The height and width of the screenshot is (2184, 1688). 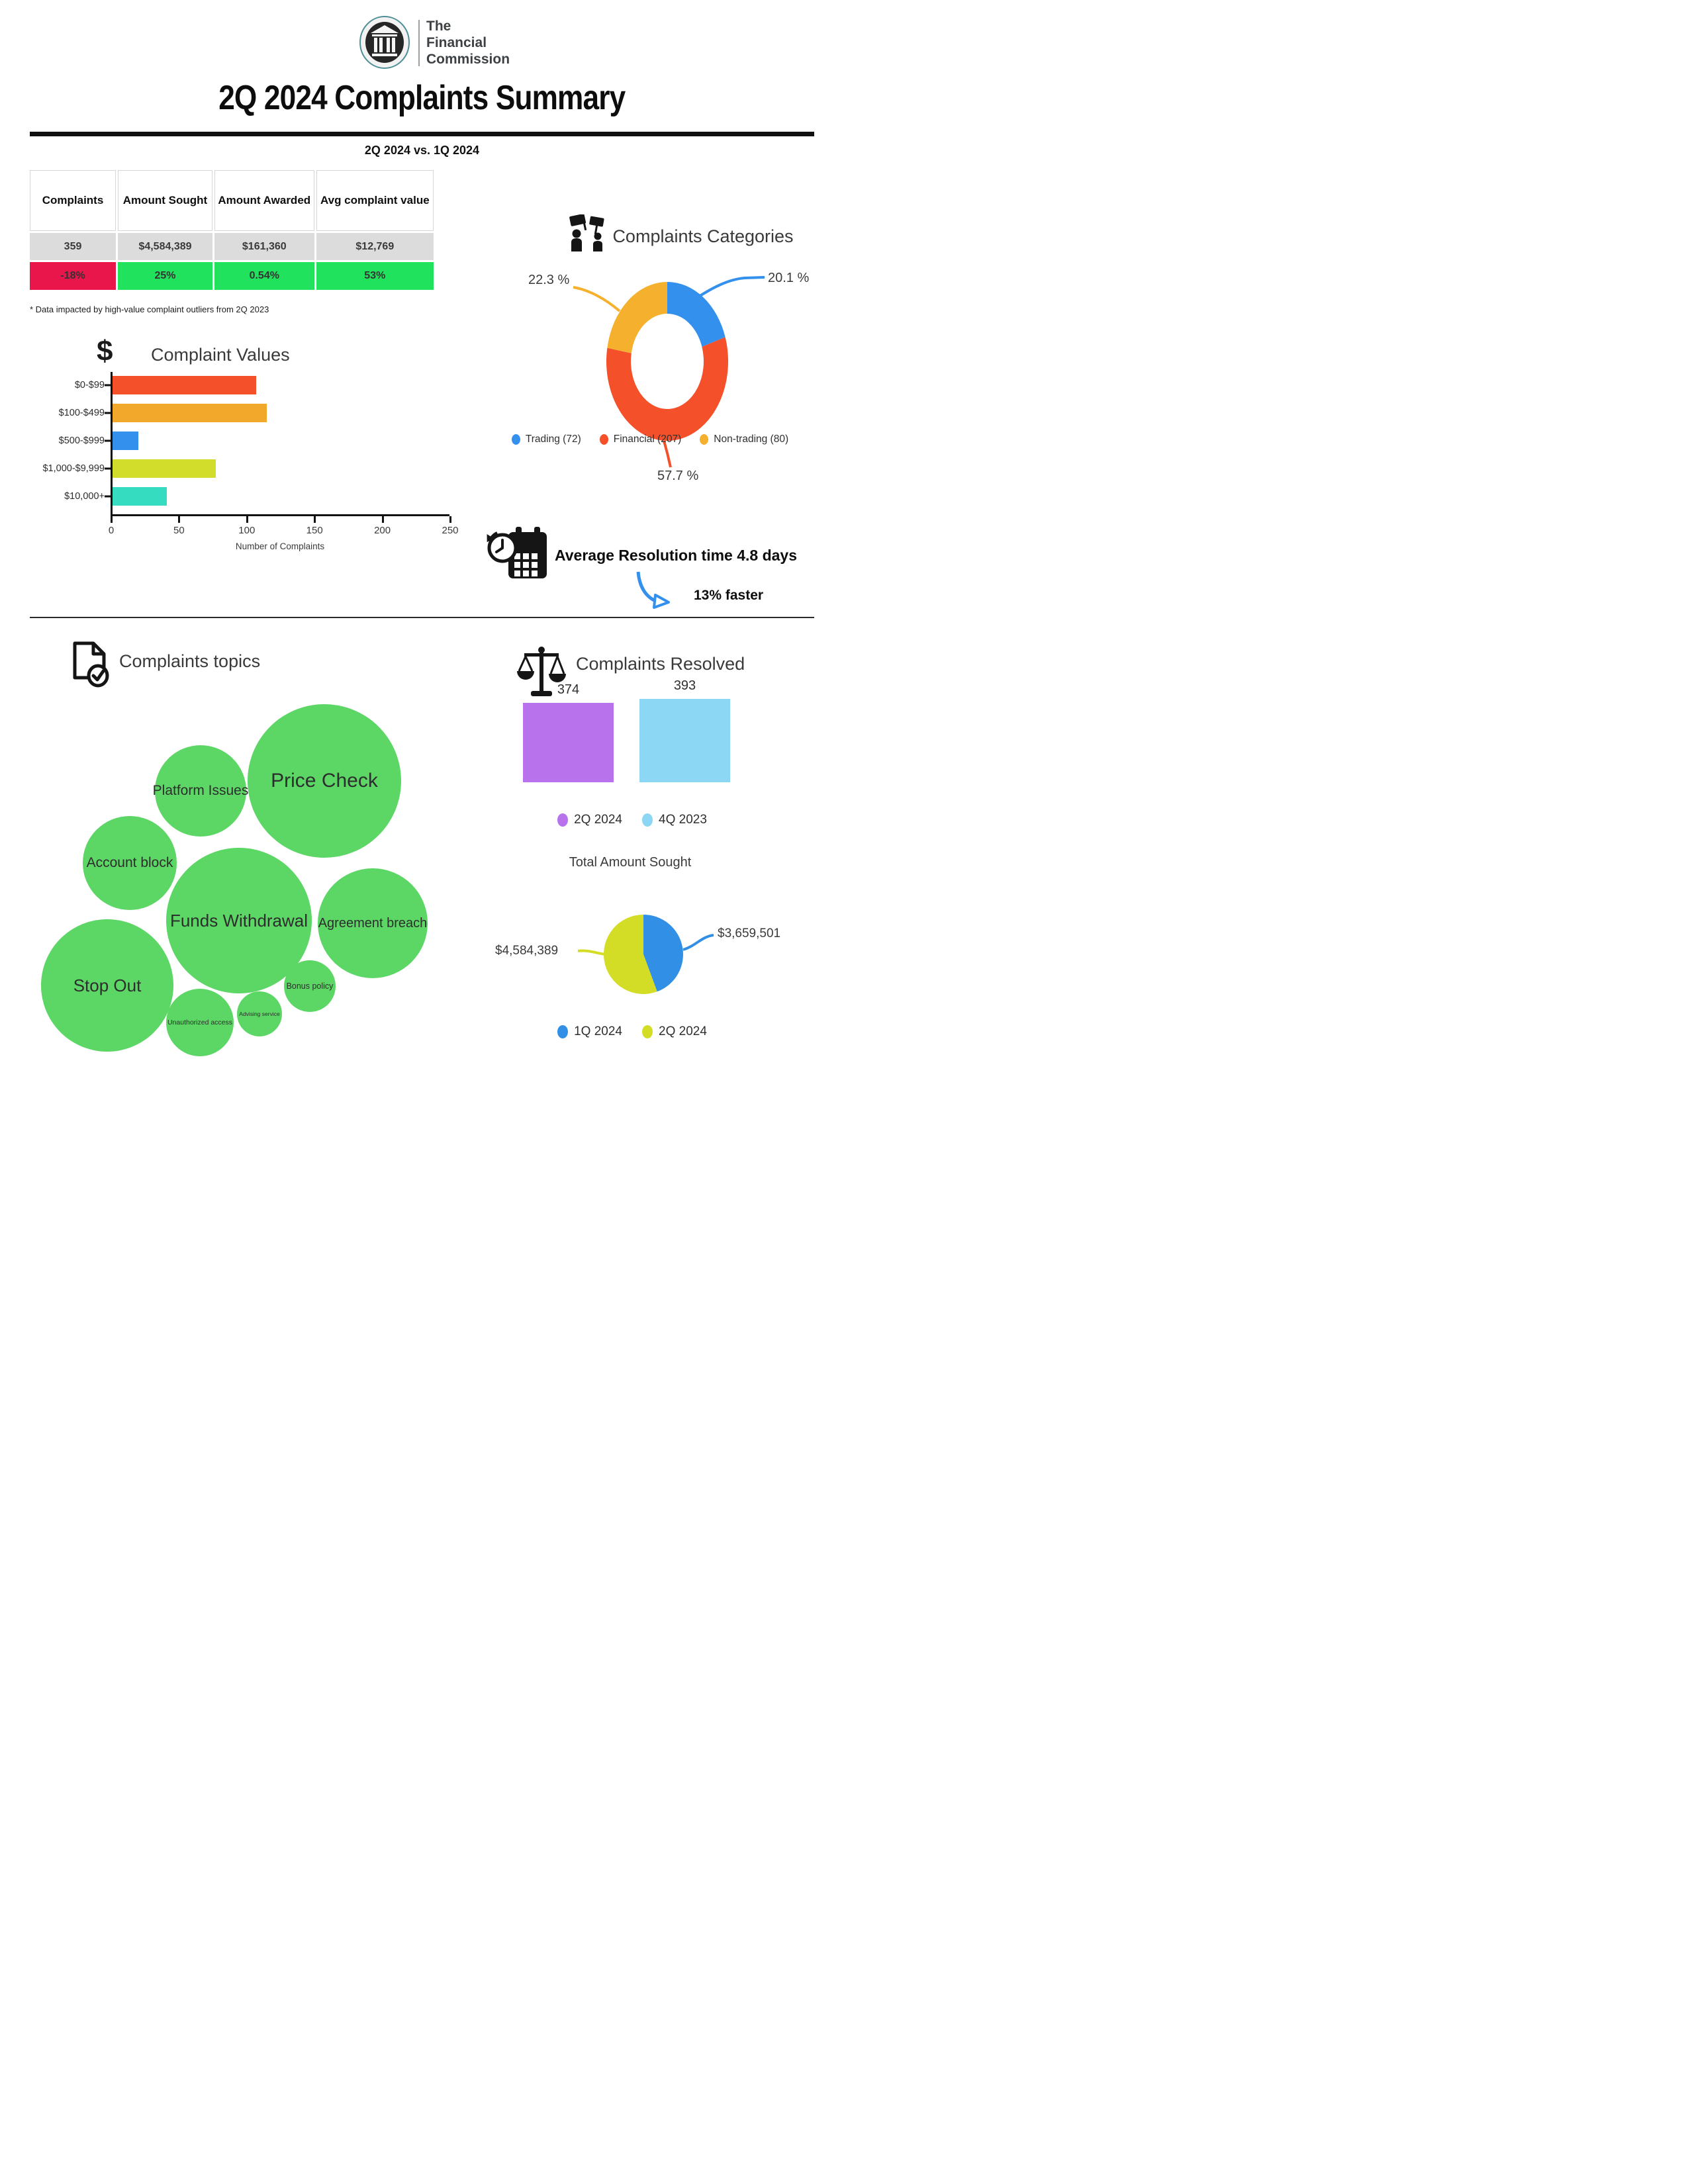 I want to click on slice-trading-72-, so click(x=696, y=315).